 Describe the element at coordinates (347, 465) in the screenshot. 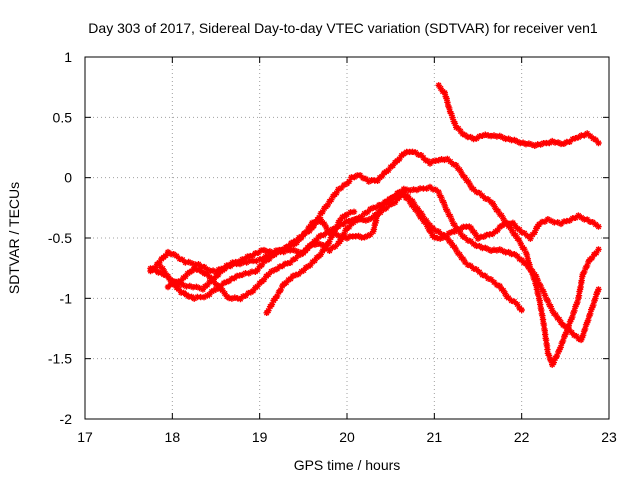

I see `x-axis-label: GPS time / hours` at that location.